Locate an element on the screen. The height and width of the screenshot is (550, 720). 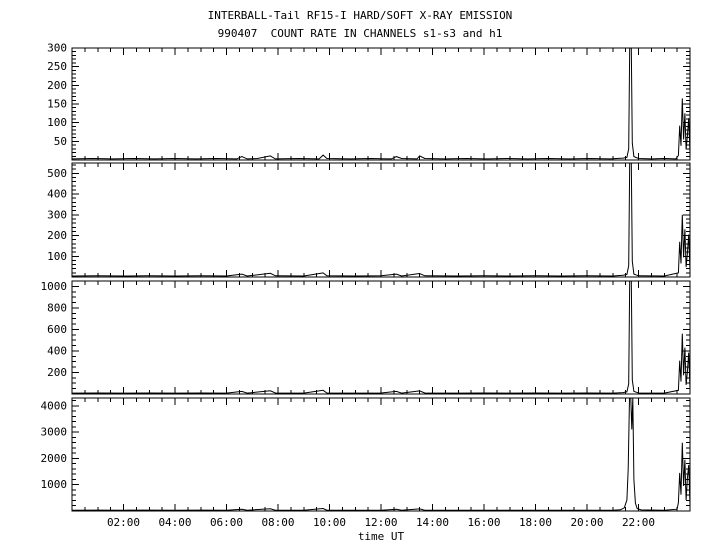
x-tick-label: 16:00 is located at coordinates (483, 522).